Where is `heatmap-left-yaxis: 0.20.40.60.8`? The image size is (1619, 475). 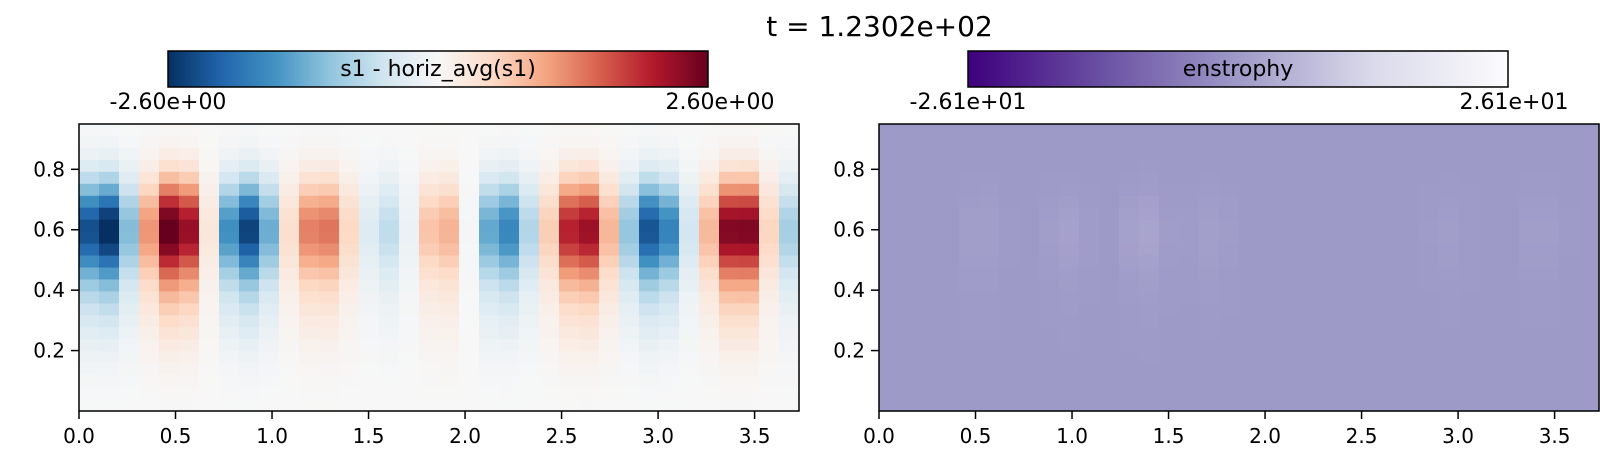 heatmap-left-yaxis: 0.20.40.60.8 is located at coordinates (56, 260).